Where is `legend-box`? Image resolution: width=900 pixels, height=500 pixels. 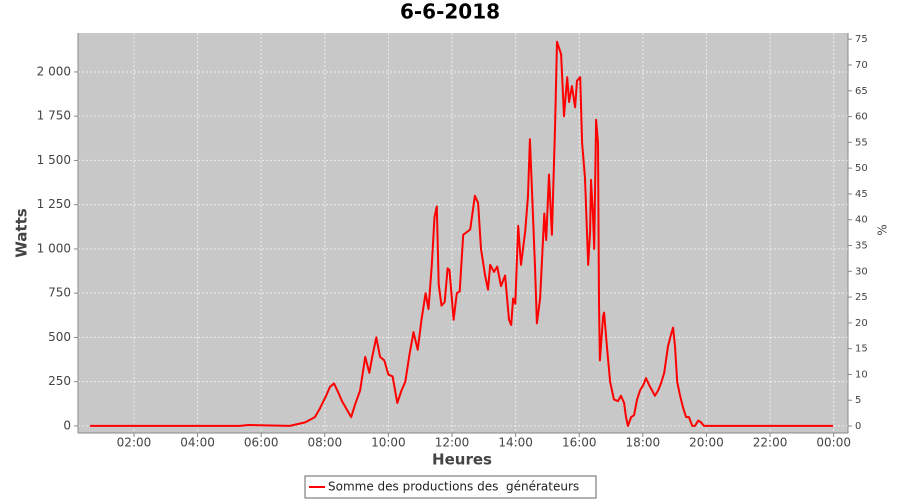
legend-box is located at coordinates (450, 487).